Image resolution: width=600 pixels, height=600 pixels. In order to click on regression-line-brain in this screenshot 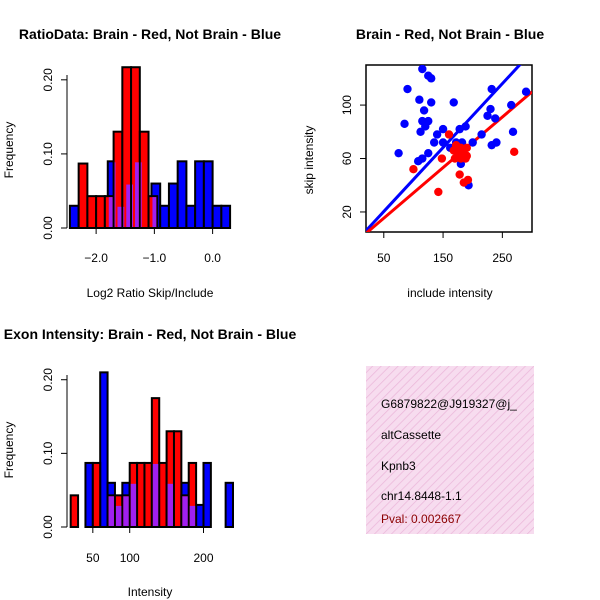, I will do `click(449, 161)`.